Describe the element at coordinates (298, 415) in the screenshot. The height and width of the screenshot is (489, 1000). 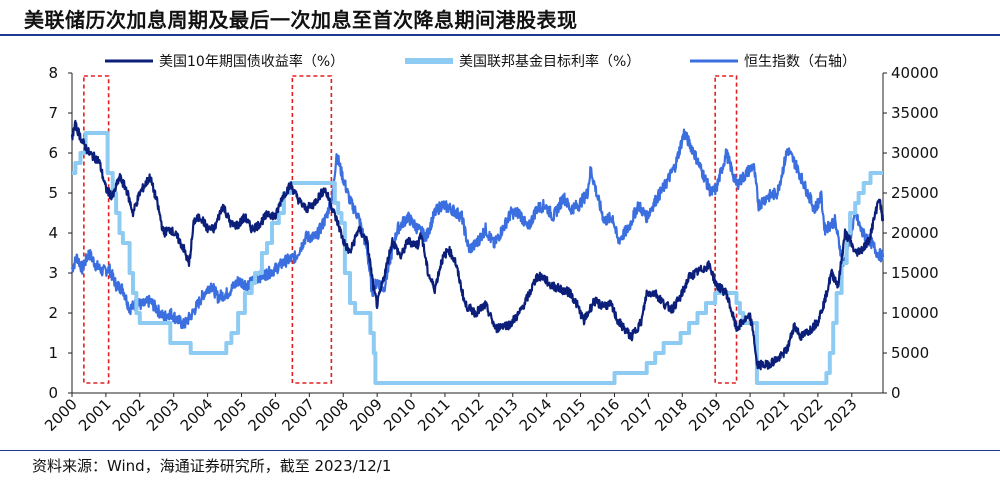
I see `x-tick-label: 2007` at that location.